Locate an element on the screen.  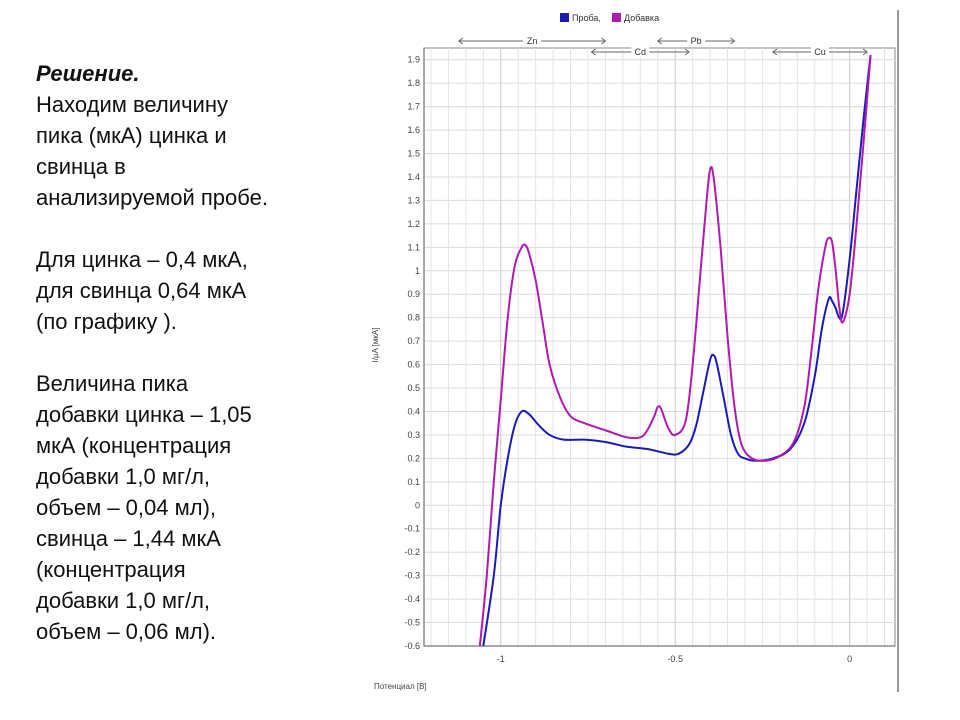
additive-line: Величина пика is located at coordinates (112, 383).